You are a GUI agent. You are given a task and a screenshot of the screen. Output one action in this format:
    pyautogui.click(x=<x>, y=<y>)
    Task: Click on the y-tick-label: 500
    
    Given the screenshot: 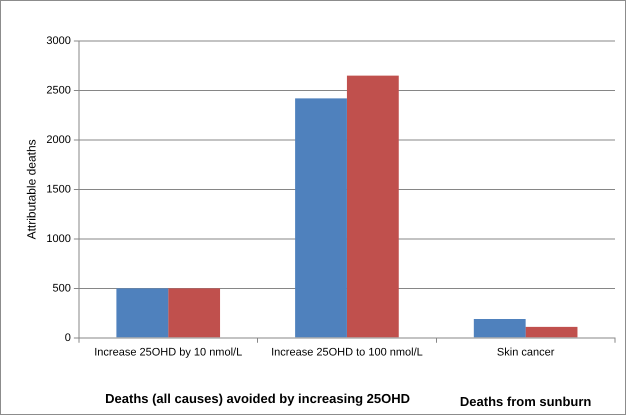 What is the action you would take?
    pyautogui.click(x=61, y=288)
    